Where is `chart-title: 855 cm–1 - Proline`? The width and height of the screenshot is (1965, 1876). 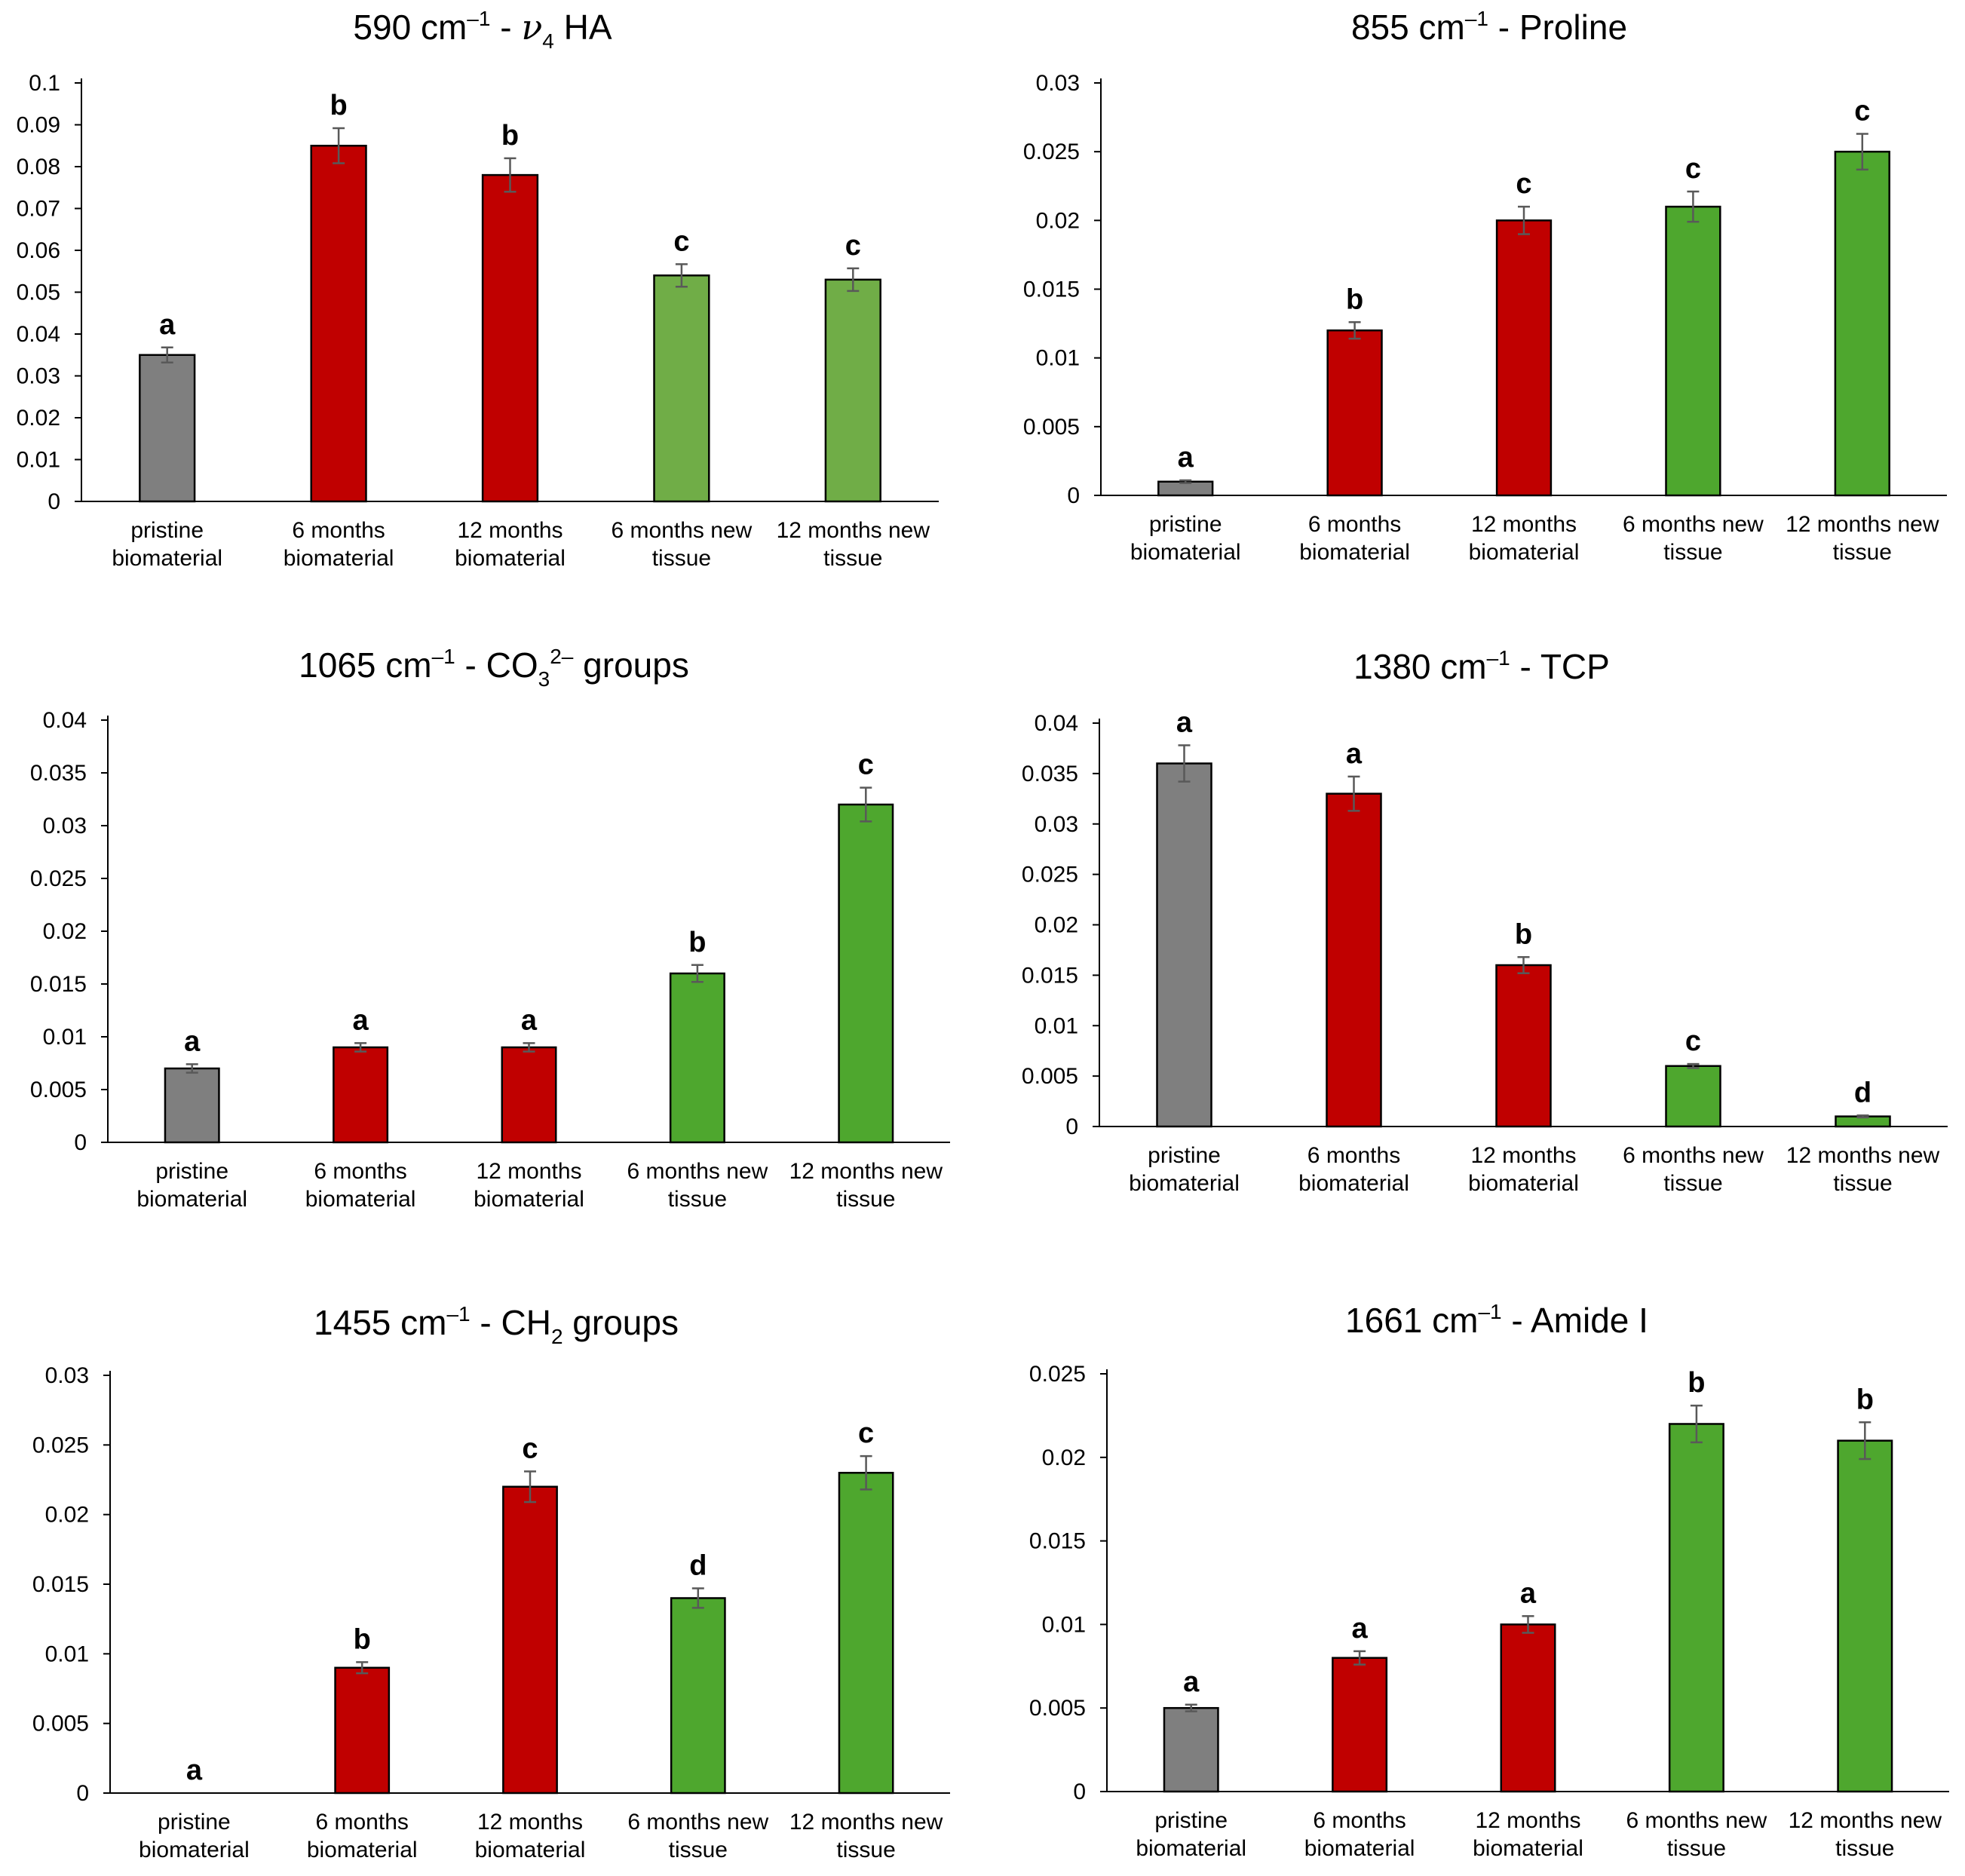 chart-title: 855 cm–1 - Proline is located at coordinates (1489, 27).